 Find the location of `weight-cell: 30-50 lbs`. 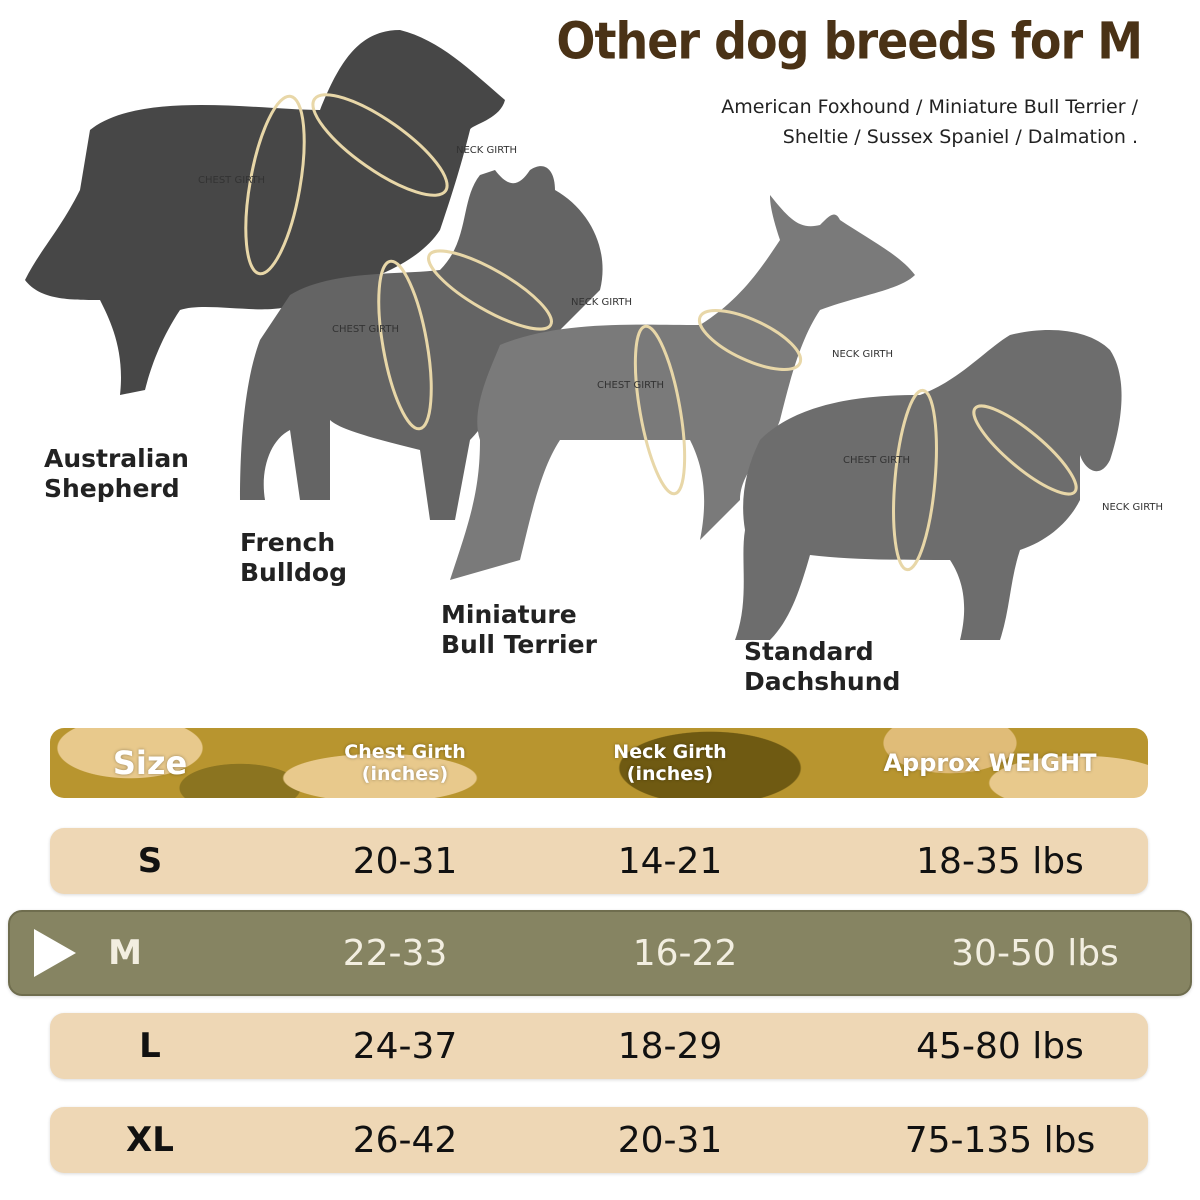

weight-cell: 30-50 lbs is located at coordinates (1035, 953).